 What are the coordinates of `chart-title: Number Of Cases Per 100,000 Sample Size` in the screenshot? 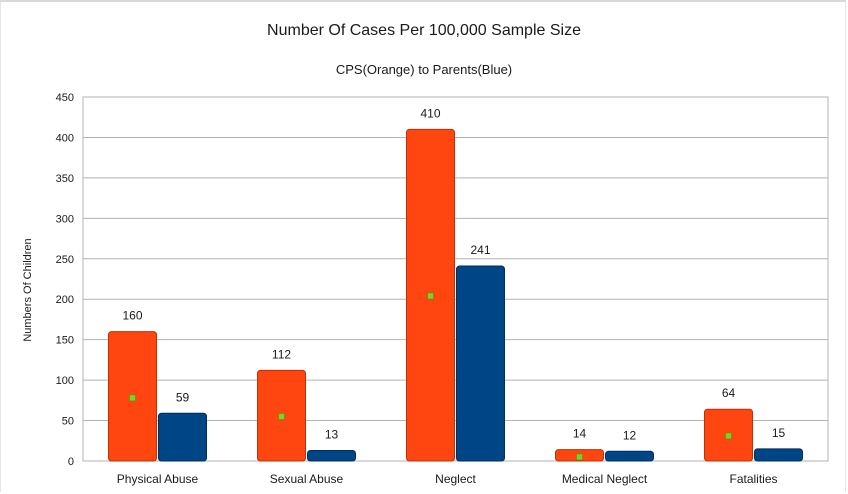 It's located at (424, 30).